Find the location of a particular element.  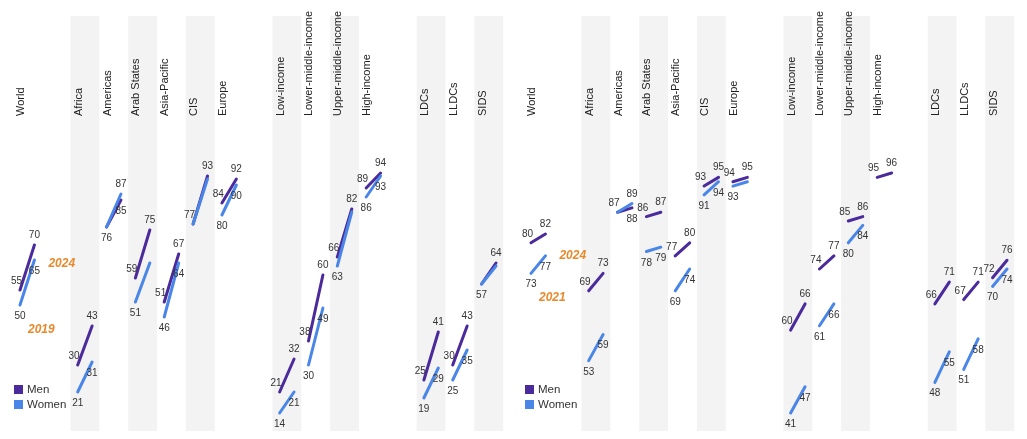

x-tick-label: Low-income is located at coordinates (790, 86).